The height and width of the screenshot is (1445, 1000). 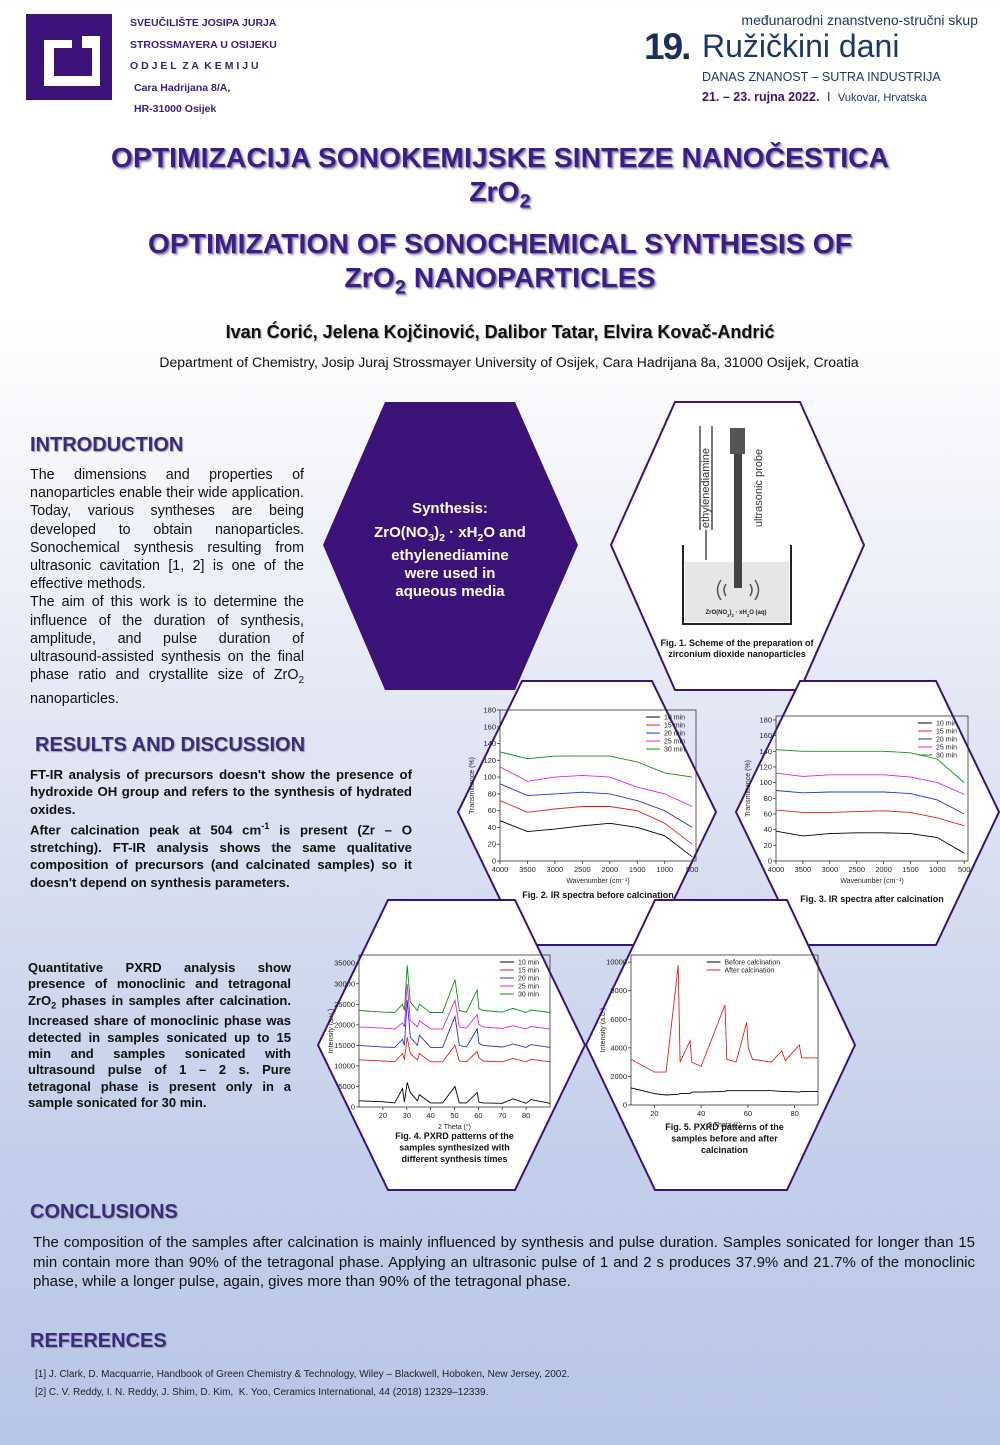 What do you see at coordinates (182, 87) in the screenshot?
I see `university-line: Cara Hadrijana 8/A,` at bounding box center [182, 87].